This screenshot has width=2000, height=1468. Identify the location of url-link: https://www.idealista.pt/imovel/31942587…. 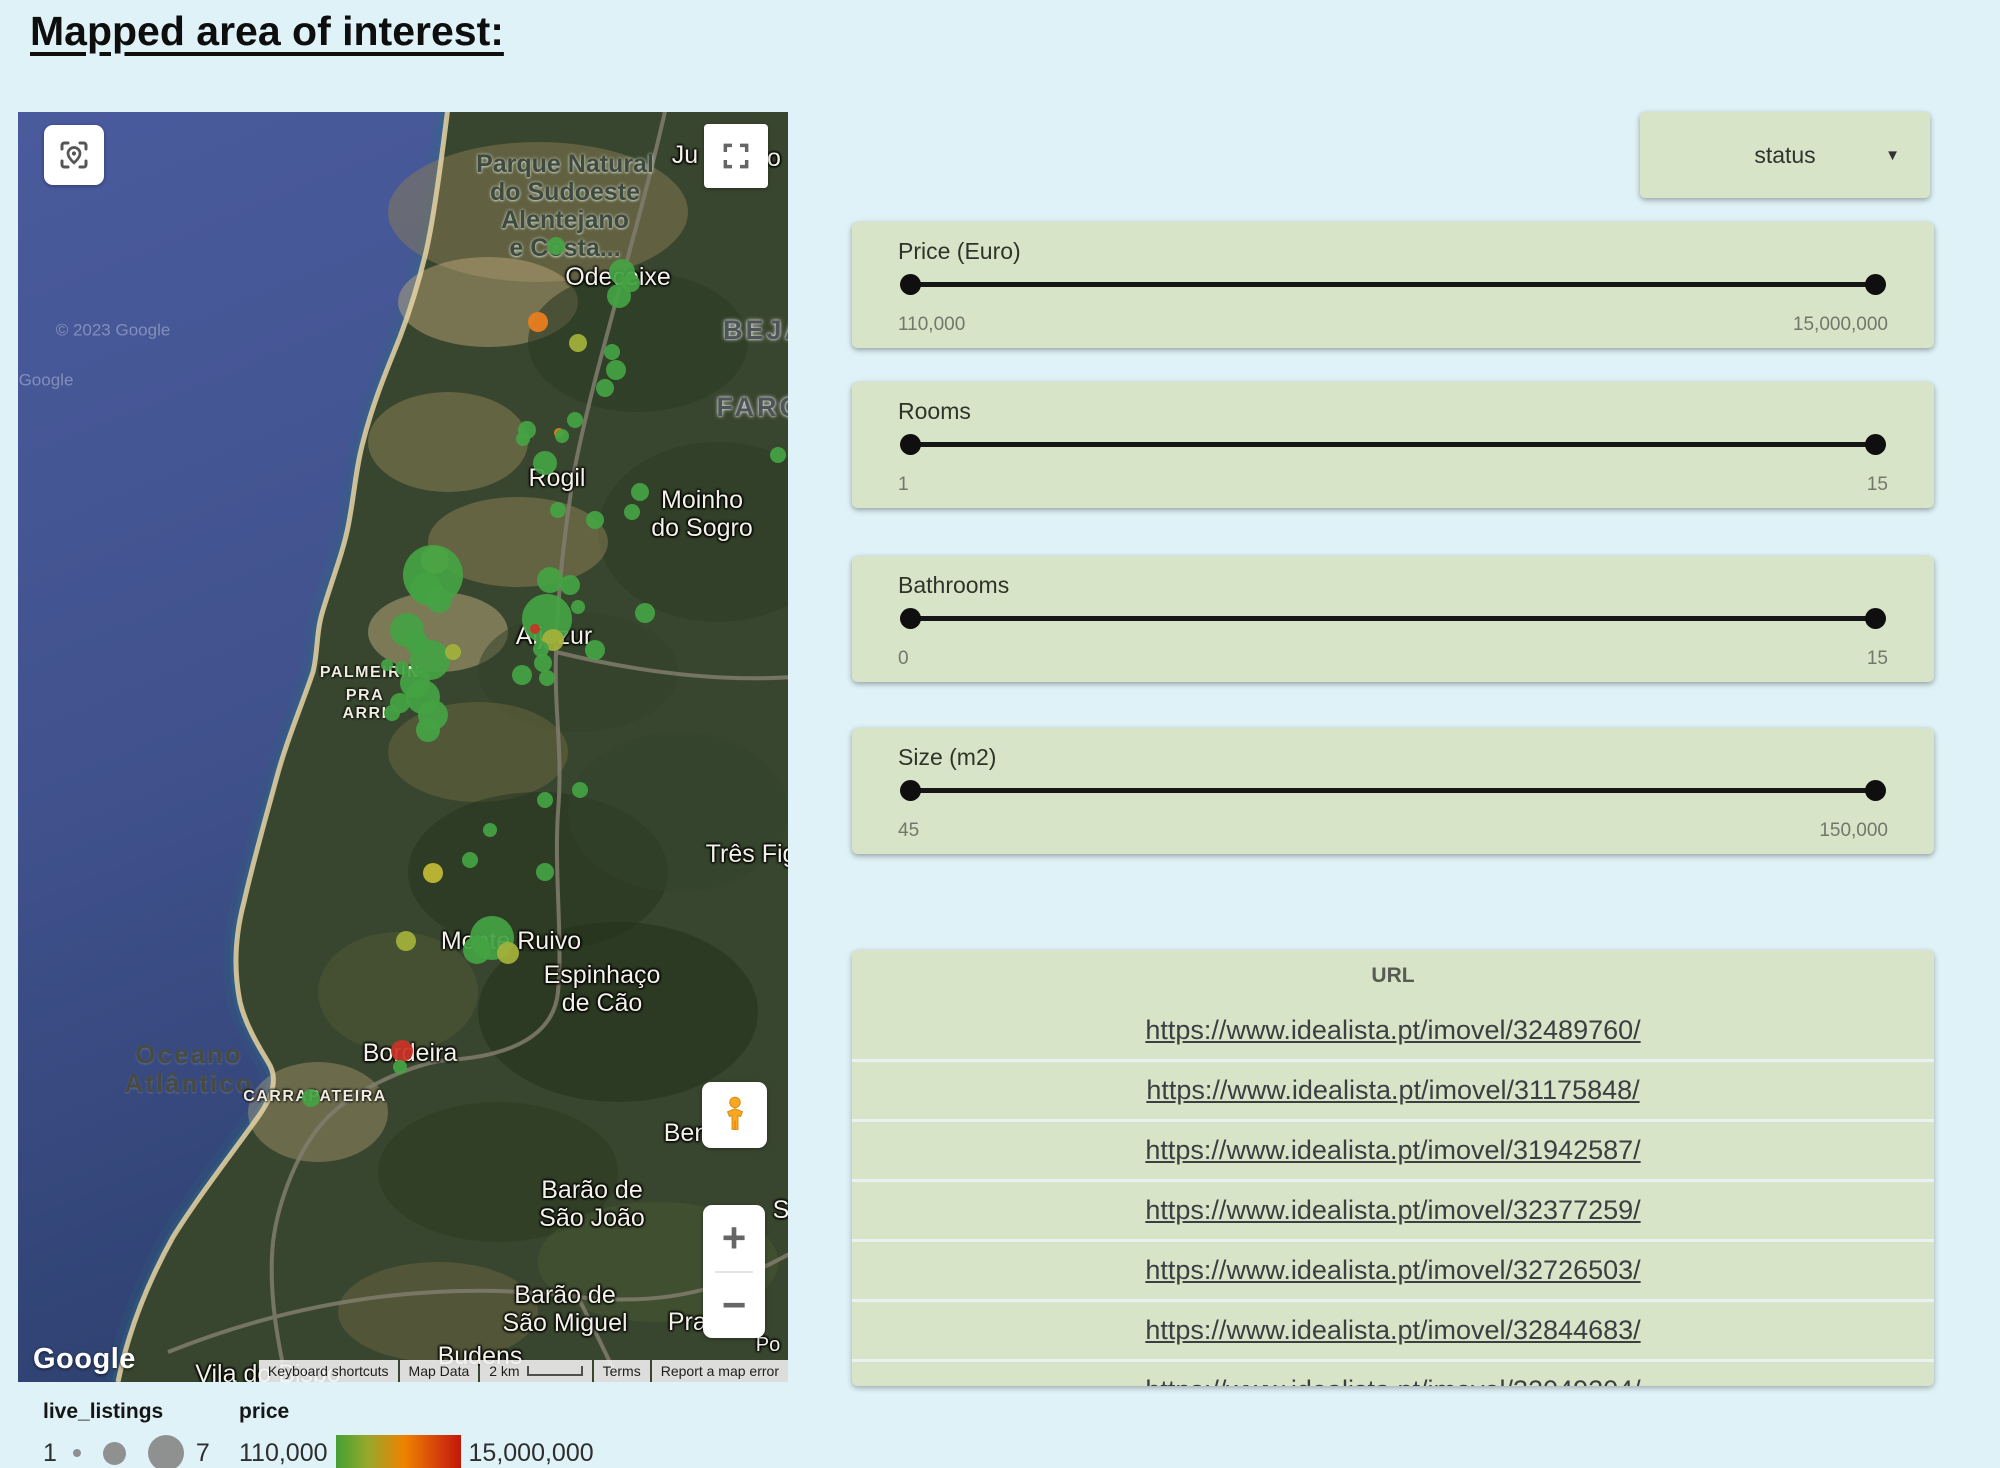
(1393, 1150).